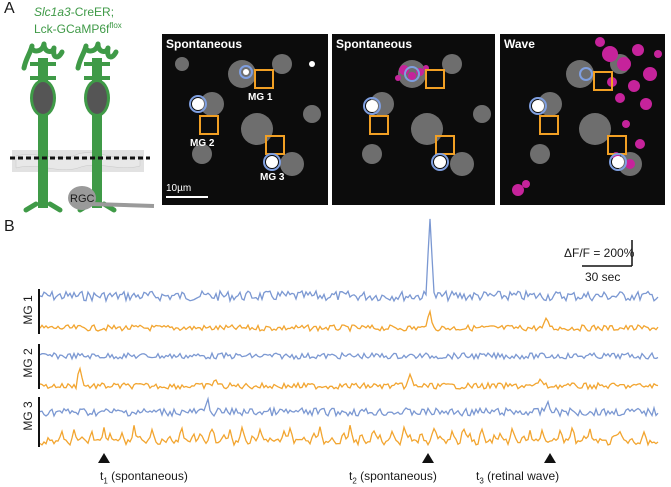  Describe the element at coordinates (603, 277) in the screenshot. I see `scale-time-label: 30 sec` at that location.